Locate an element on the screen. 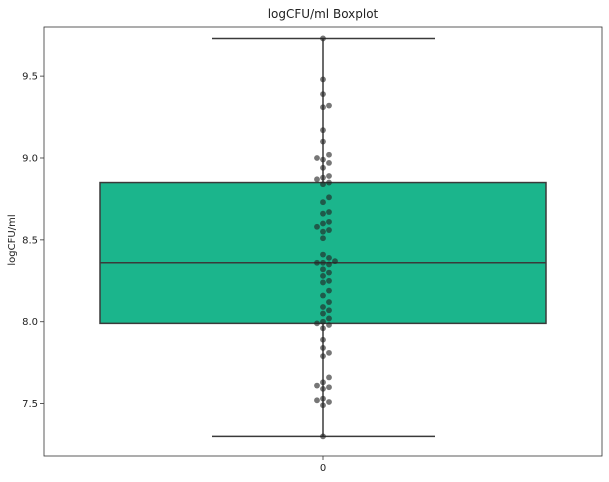 This screenshot has width=609, height=482. chart-title: logCFU/ml Boxplot is located at coordinates (323, 14).